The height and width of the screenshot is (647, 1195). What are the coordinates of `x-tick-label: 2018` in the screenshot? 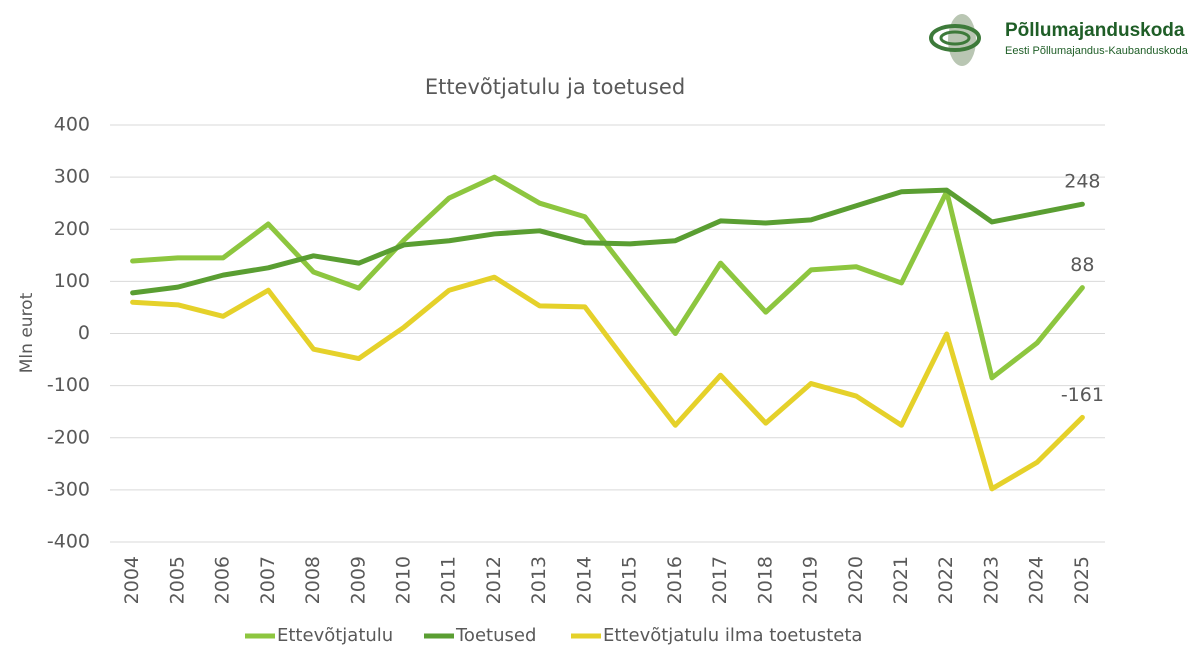 It's located at (765, 580).